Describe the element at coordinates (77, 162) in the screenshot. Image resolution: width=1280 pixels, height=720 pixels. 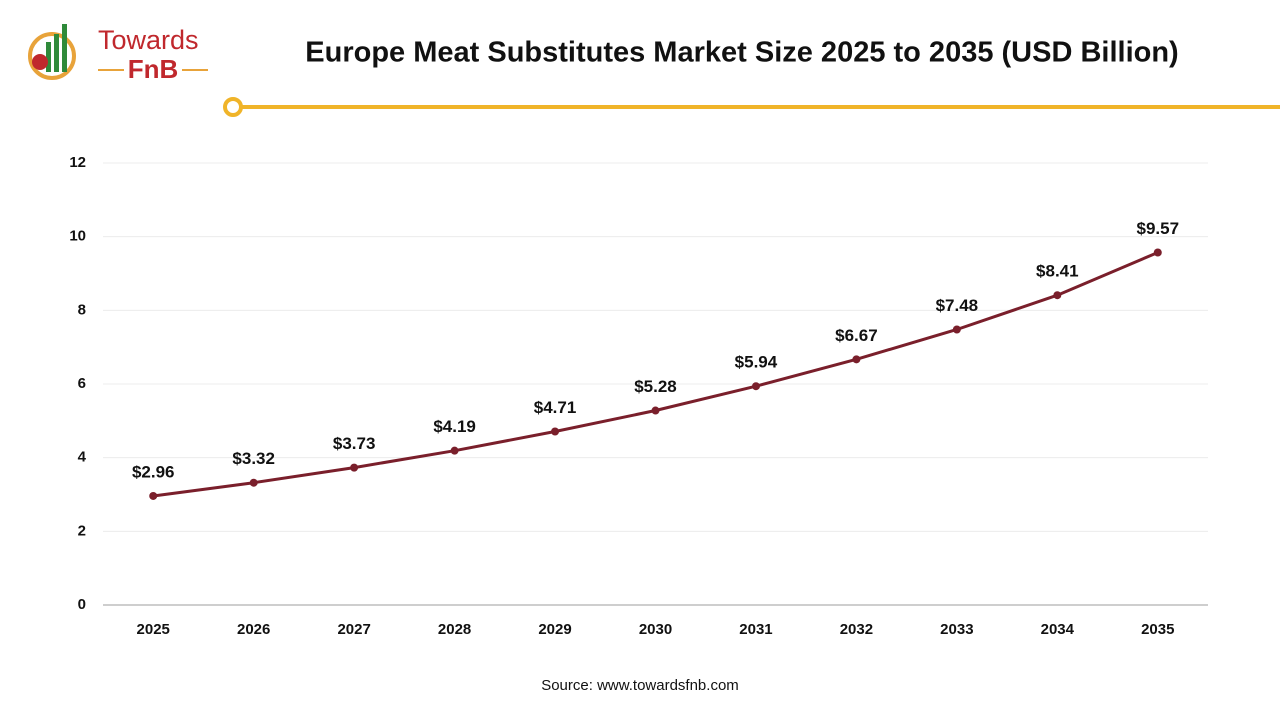
I see `y-tick-label: 12` at that location.